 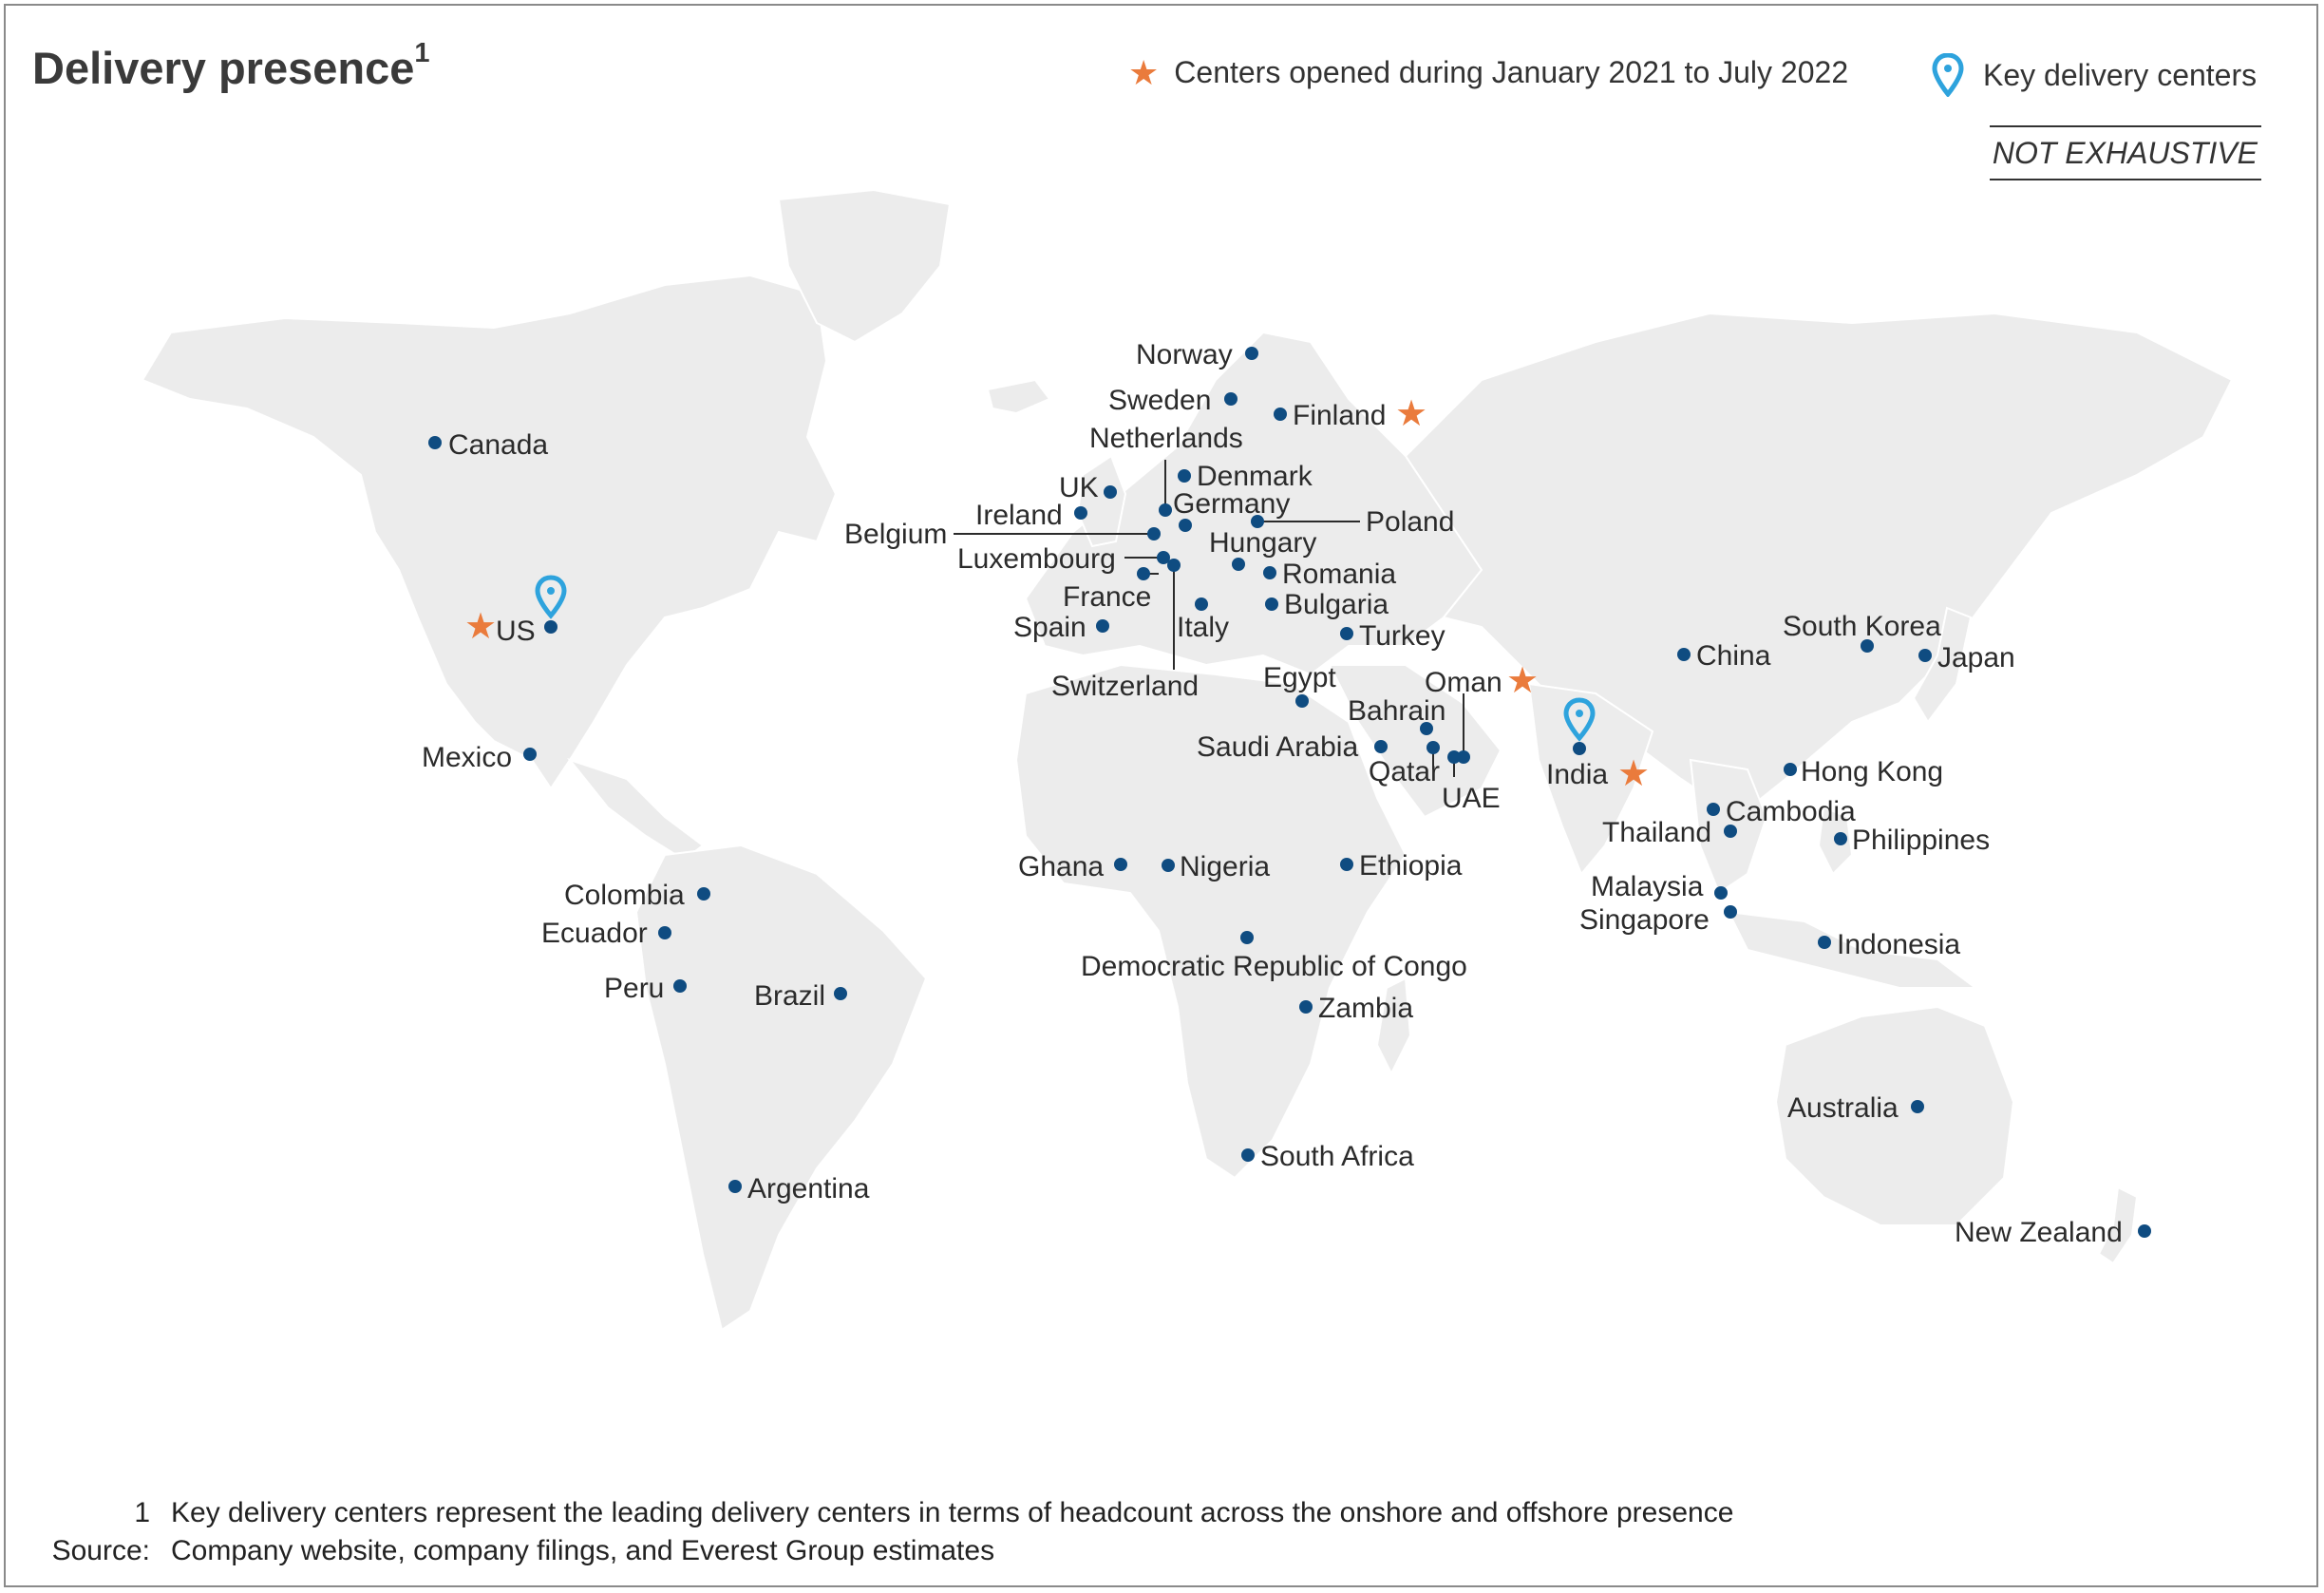 I want to click on location-label-colombia: Colombia, so click(x=624, y=896).